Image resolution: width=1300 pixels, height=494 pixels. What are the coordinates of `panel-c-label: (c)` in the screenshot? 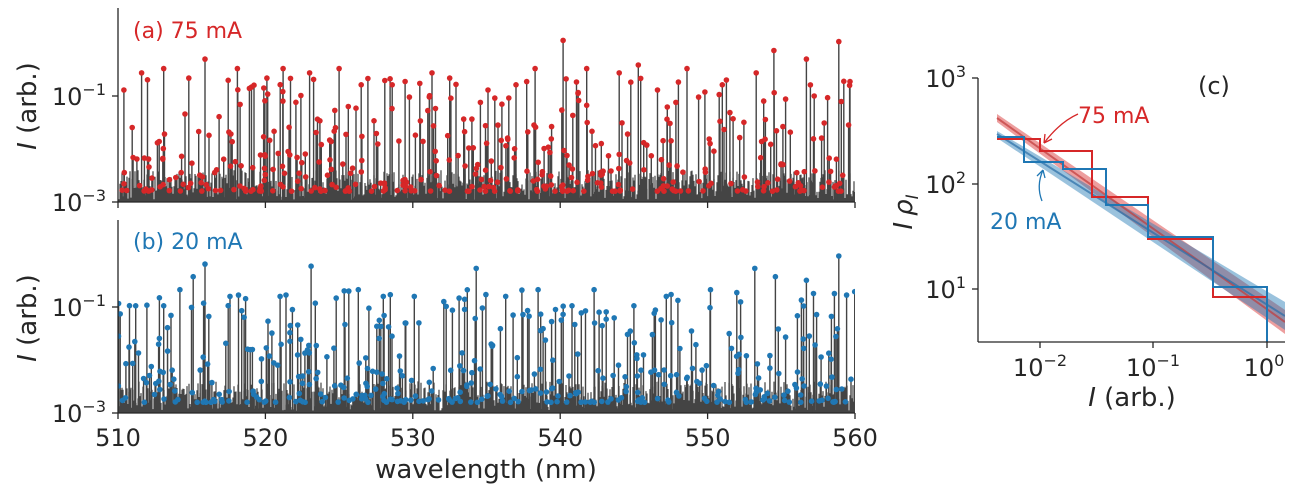 It's located at (1214, 86).